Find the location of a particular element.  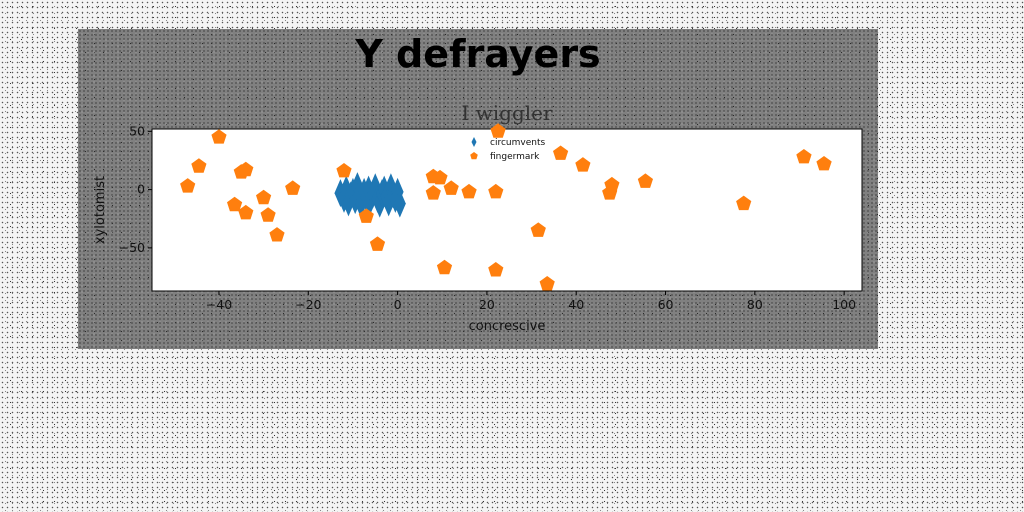

x-tick-label-60: 60 is located at coordinates (666, 304).